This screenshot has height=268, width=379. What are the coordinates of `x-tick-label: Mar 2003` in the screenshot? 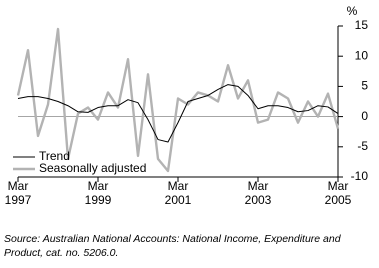 It's located at (258, 193).